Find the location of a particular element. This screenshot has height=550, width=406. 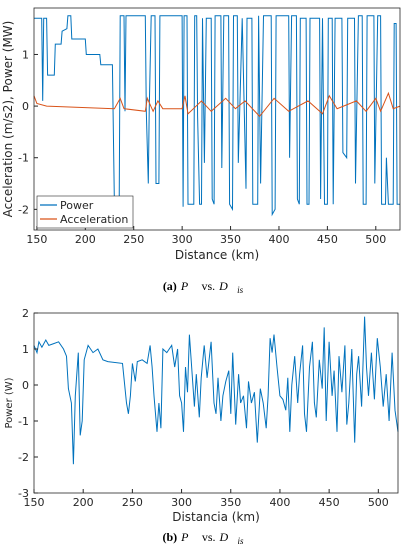

y-tick-label: 2 is located at coordinates (25, 313).